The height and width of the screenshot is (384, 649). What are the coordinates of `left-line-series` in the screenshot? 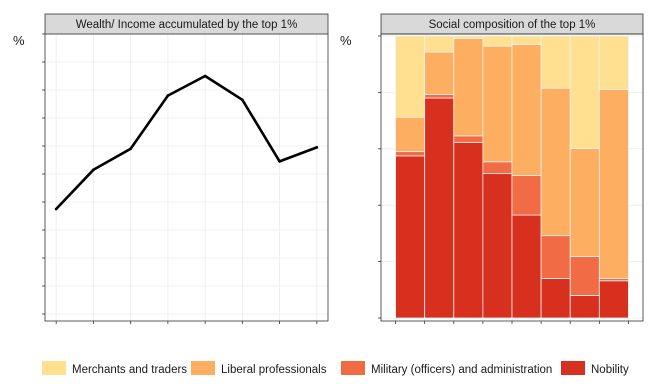 It's located at (186, 142).